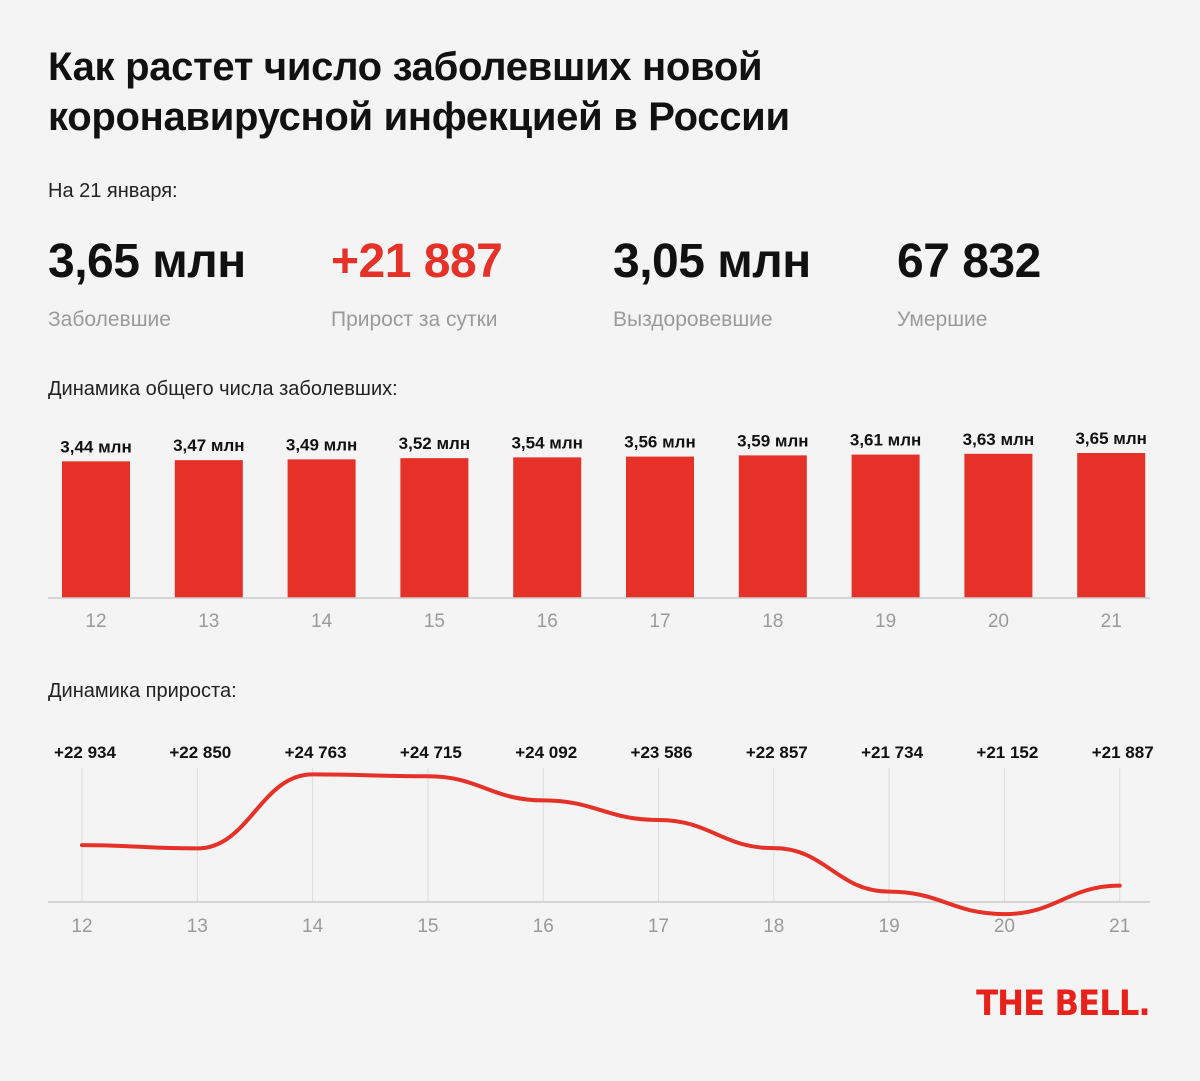  Describe the element at coordinates (942, 319) in the screenshot. I see `stat-deaths-label: Умершие` at that location.